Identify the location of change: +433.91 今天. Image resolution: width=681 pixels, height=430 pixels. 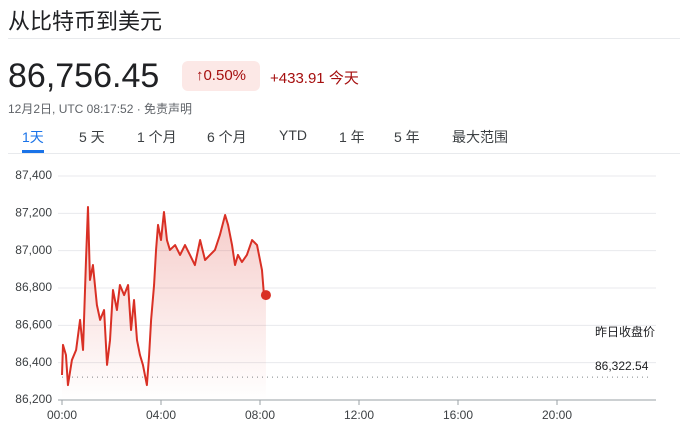
(314, 77).